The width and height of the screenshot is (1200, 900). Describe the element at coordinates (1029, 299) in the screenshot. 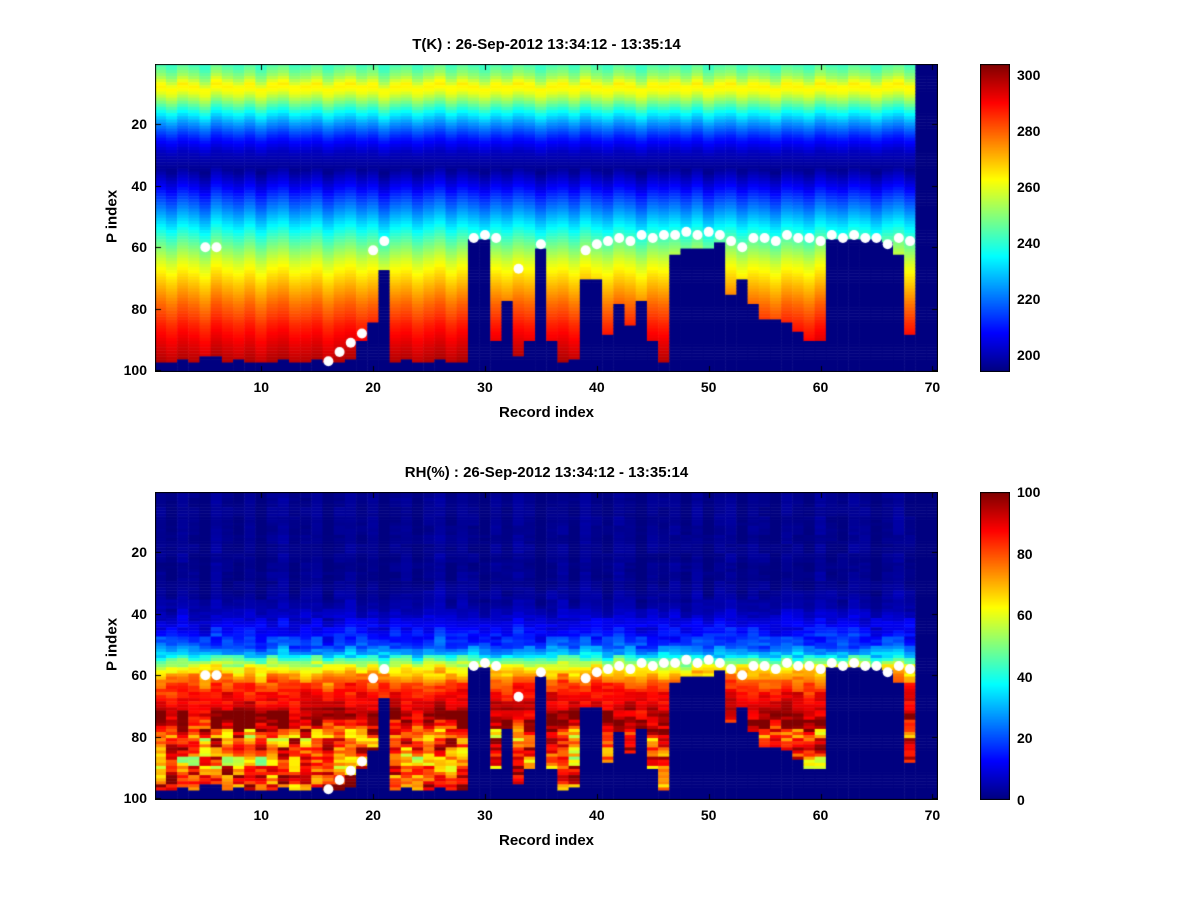

I see `colorbar-tick-label: 220` at that location.